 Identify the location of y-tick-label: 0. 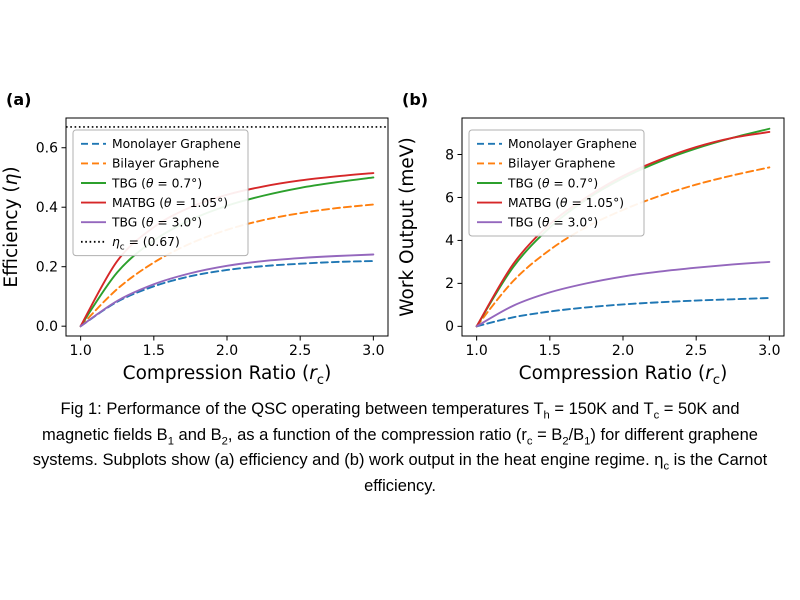
(449, 327).